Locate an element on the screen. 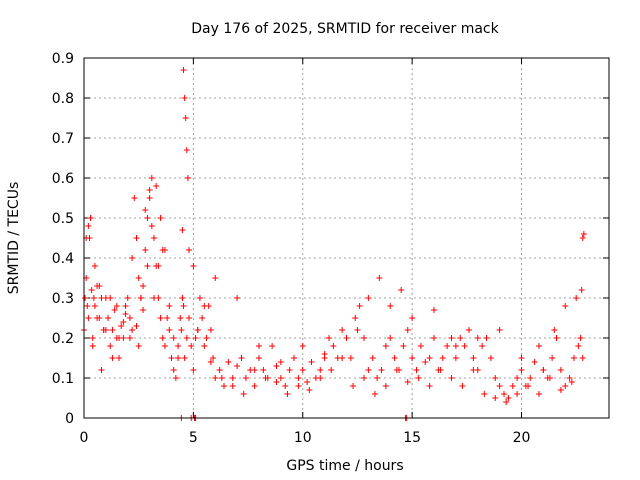 This screenshot has width=640, height=480. y-tick-label: 0.5 is located at coordinates (63, 219).